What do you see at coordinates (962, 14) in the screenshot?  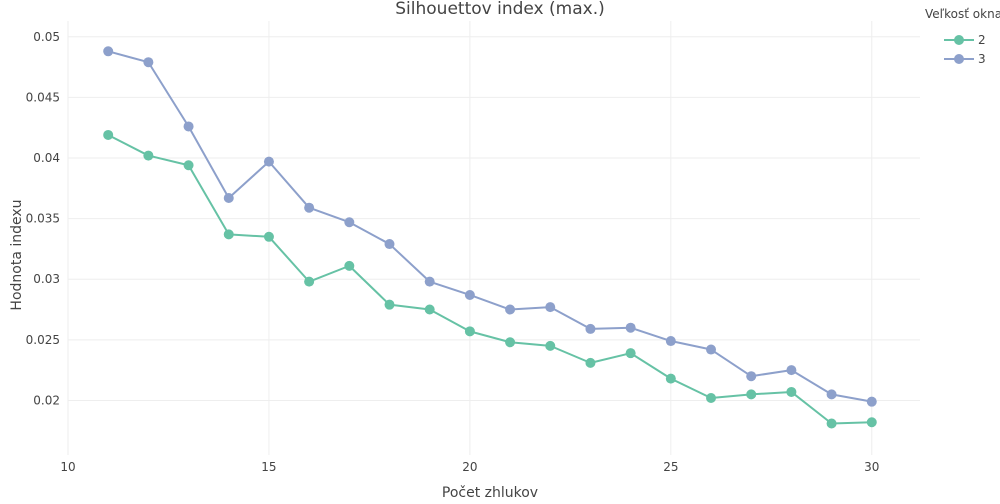 I see `legend-title: Veľkosť okna` at bounding box center [962, 14].